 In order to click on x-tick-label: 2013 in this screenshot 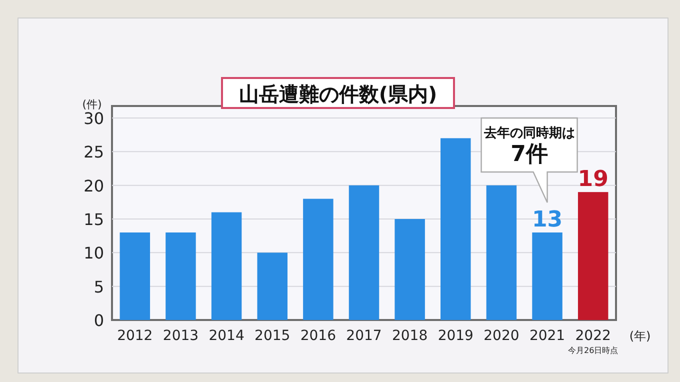, I will do `click(180, 336)`.